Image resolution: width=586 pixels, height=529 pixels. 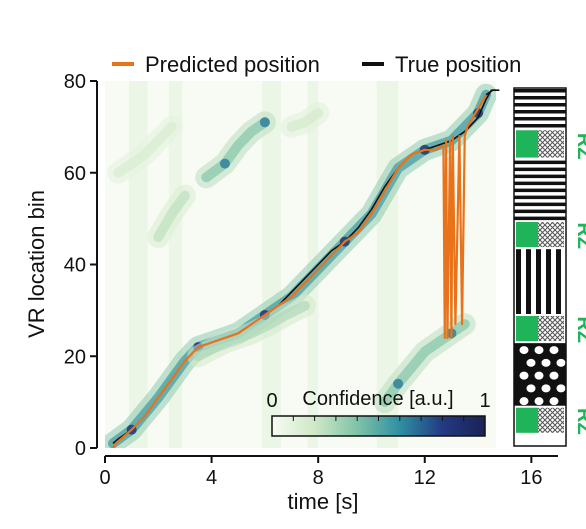 What do you see at coordinates (492, 92) in the screenshot?
I see `series-true-tail` at bounding box center [492, 92].